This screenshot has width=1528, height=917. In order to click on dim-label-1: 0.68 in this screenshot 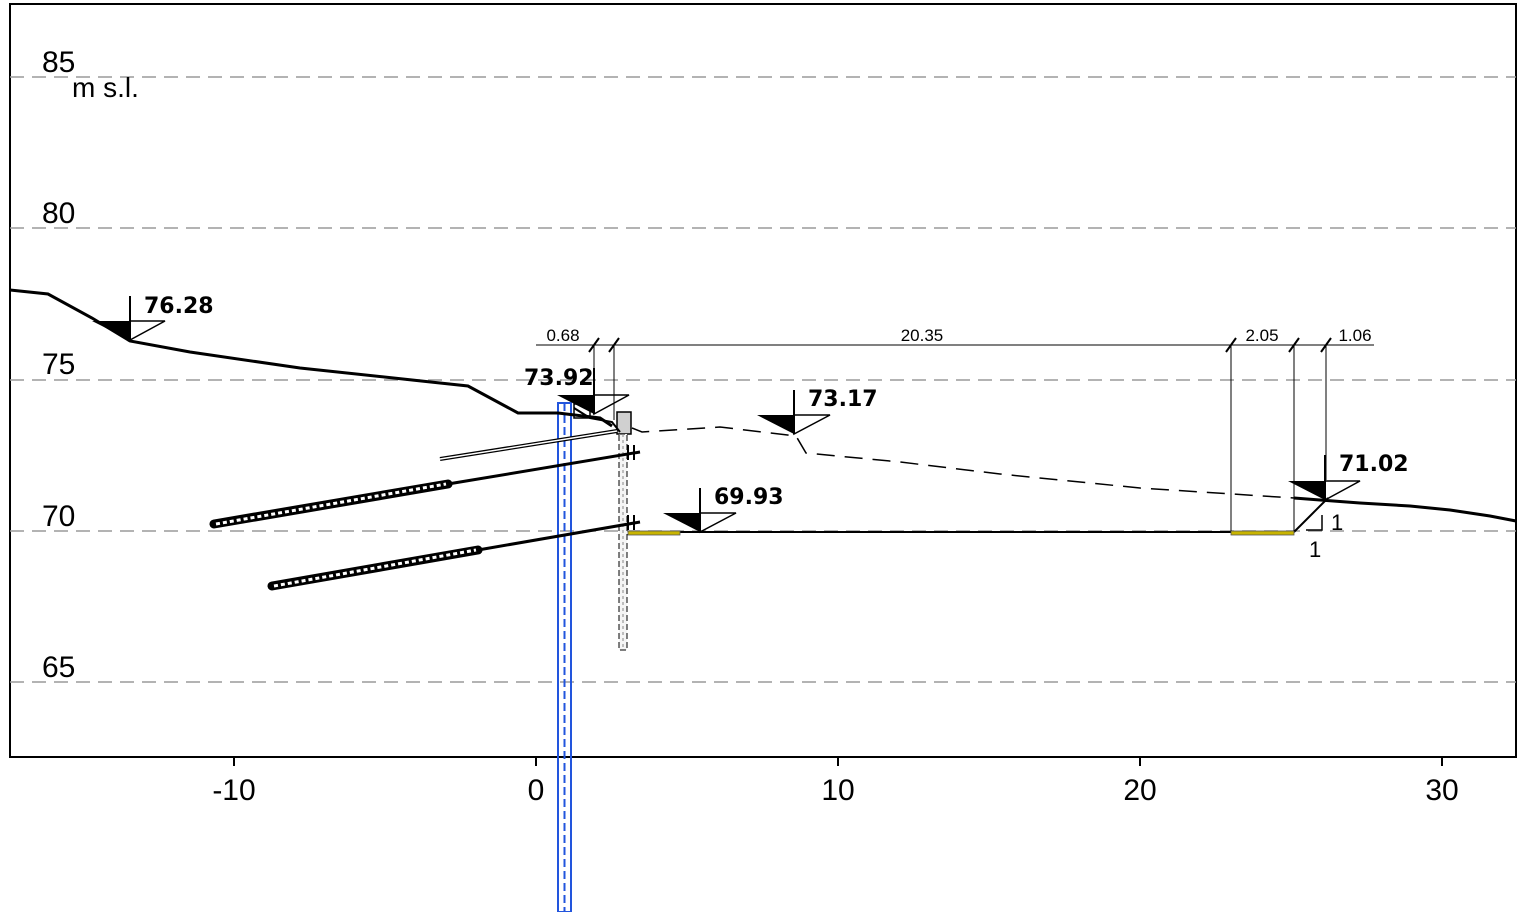, I will do `click(562, 335)`.